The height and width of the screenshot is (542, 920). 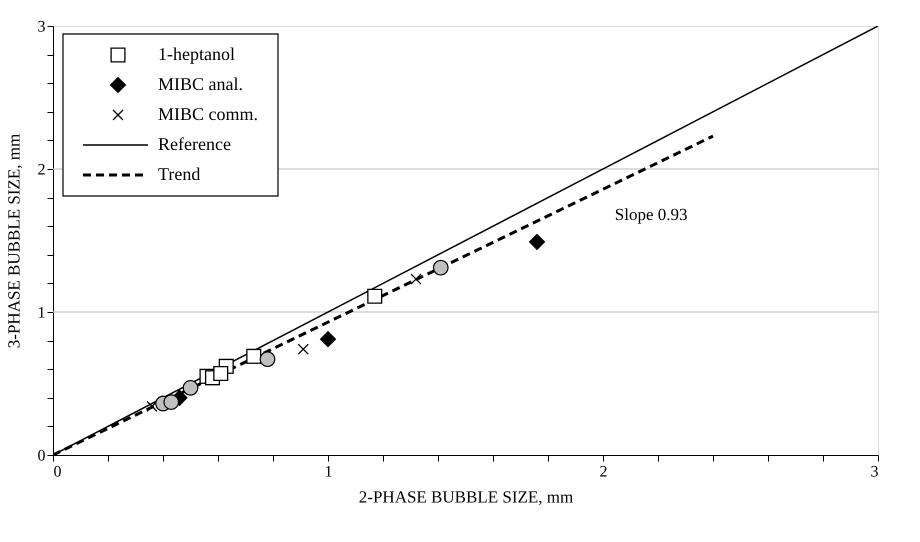 I want to click on x-tick-label: 0, so click(x=58, y=472).